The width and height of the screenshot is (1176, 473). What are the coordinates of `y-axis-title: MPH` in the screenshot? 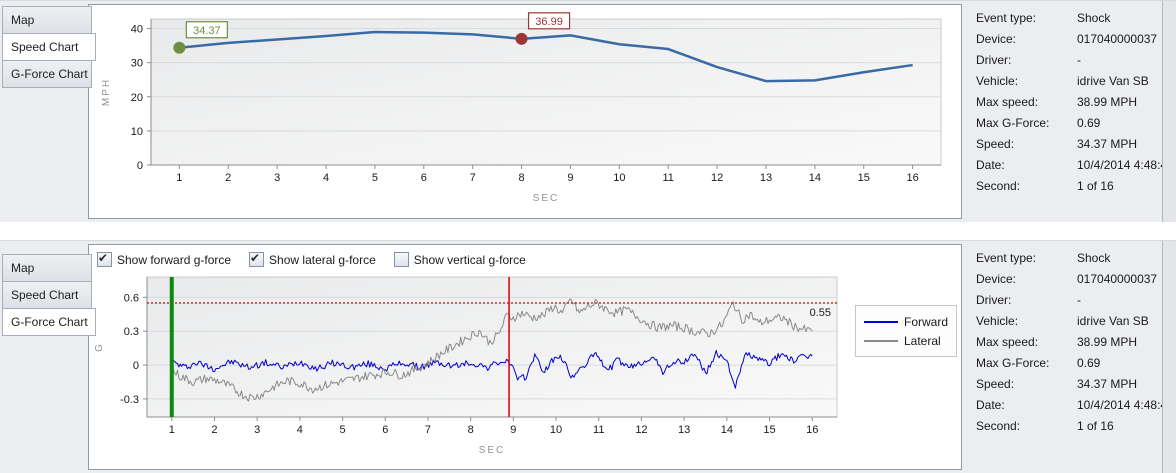 It's located at (106, 92).